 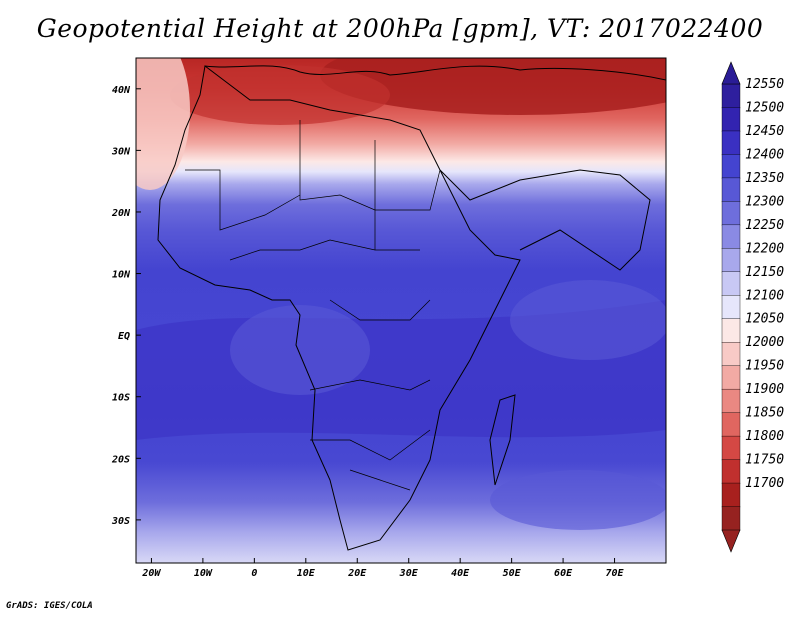 What do you see at coordinates (764, 389) in the screenshot?
I see `colorbar-label: 11900` at bounding box center [764, 389].